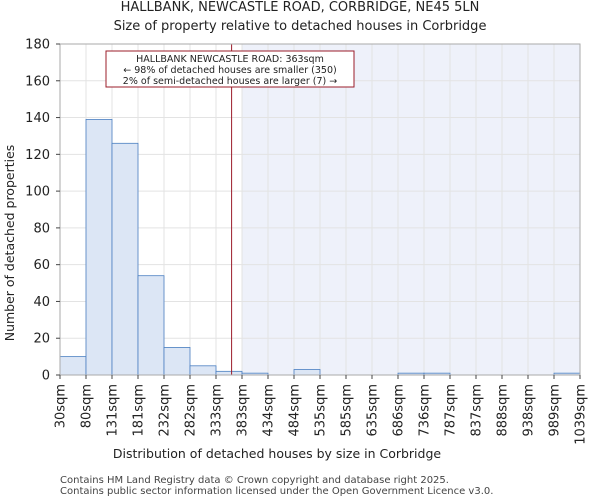 Image resolution: width=600 pixels, height=500 pixels. What do you see at coordinates (46, 376) in the screenshot?
I see `y-tick-label: 0` at bounding box center [46, 376].